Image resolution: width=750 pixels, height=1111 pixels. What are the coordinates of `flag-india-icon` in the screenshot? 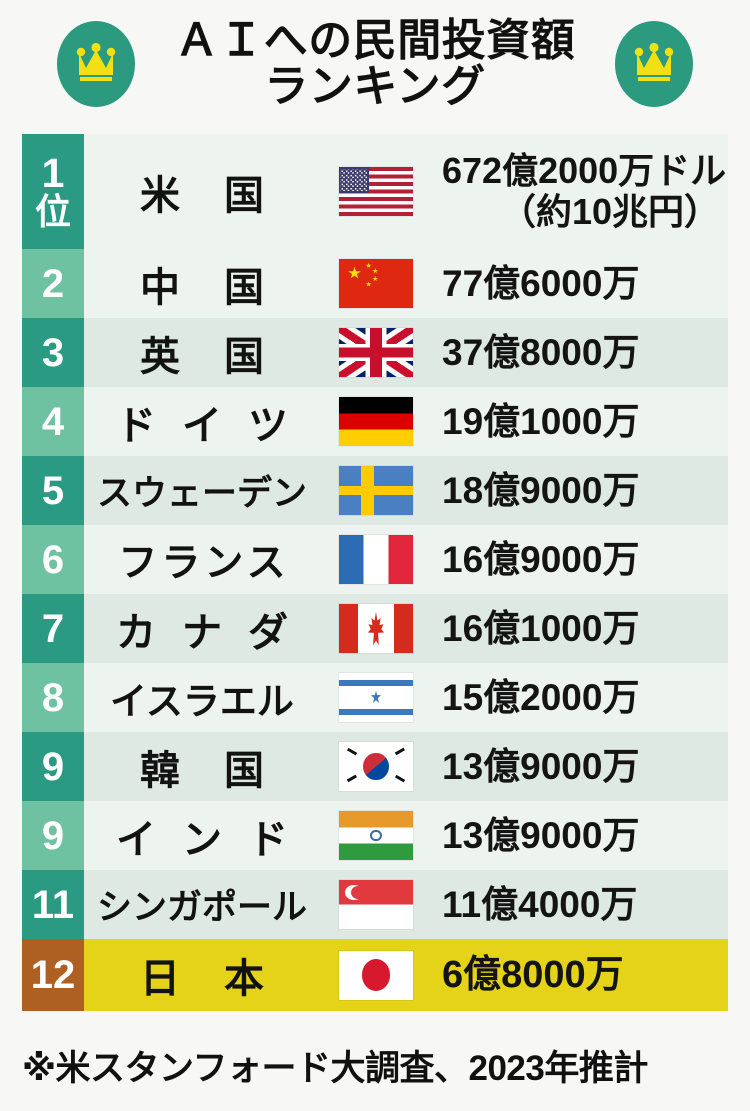 It's located at (376, 835).